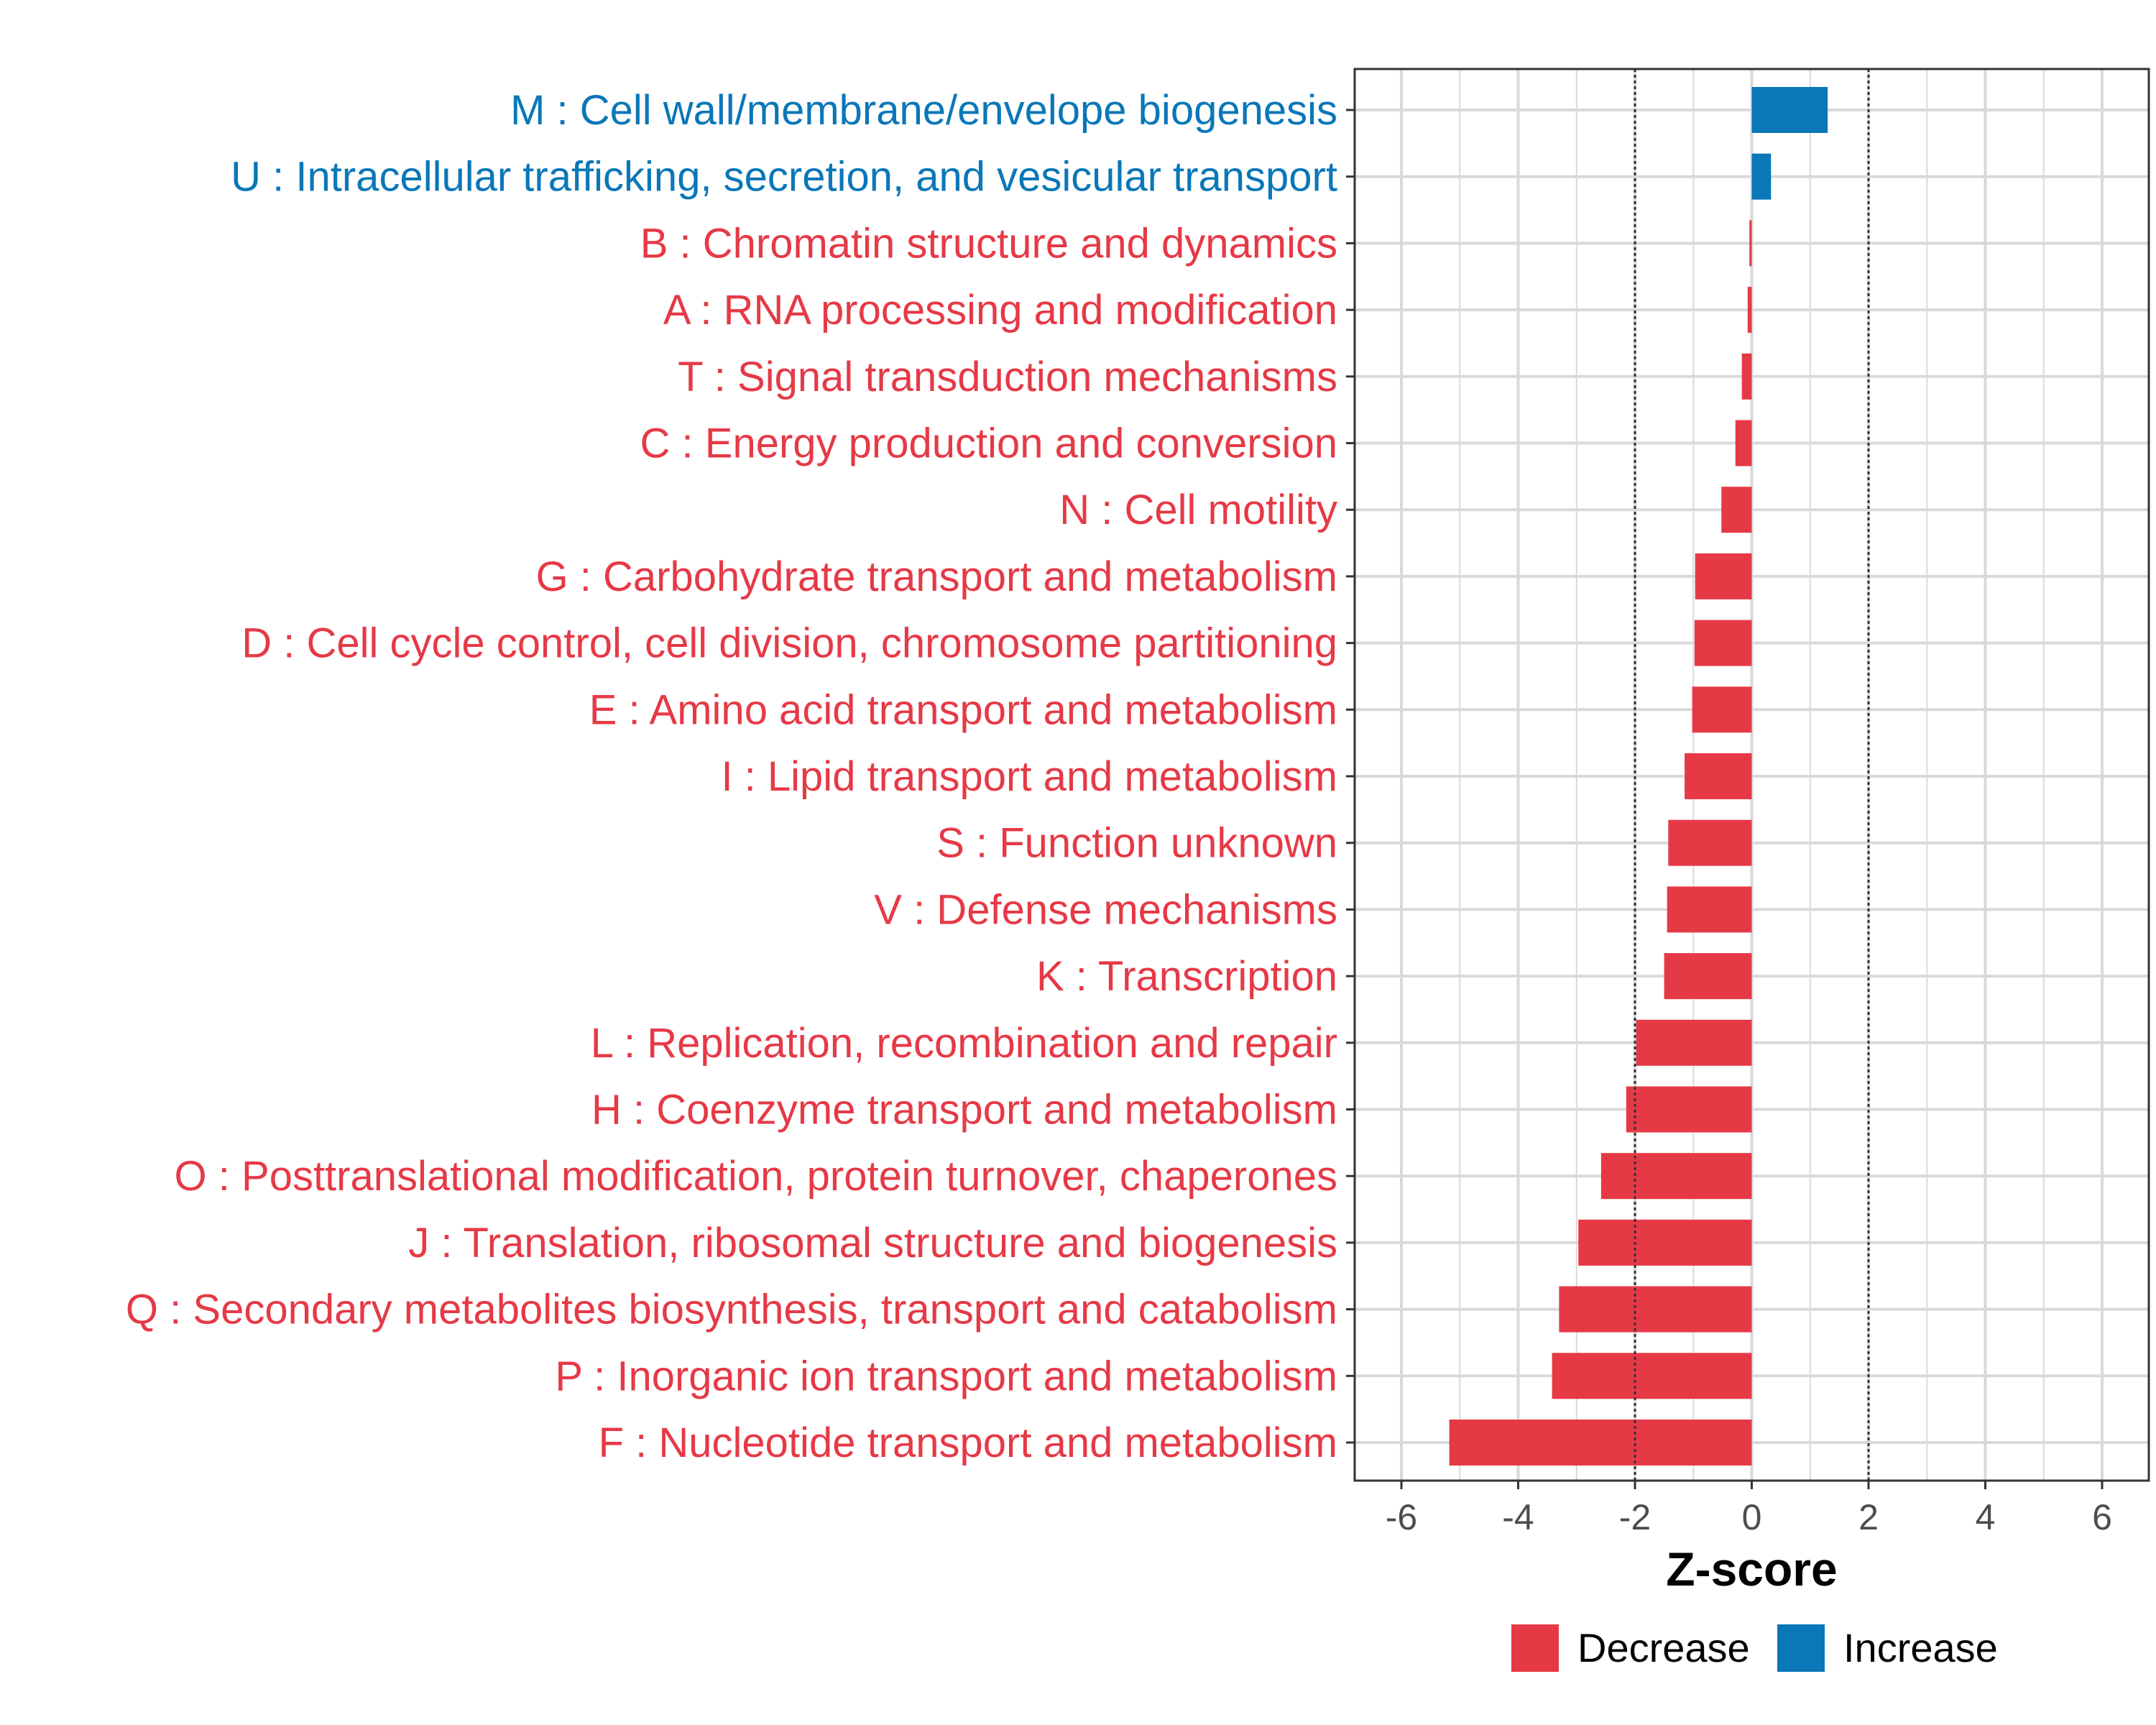 The width and height of the screenshot is (2156, 1725). Describe the element at coordinates (1402, 1517) in the screenshot. I see `x-tick-label: -6` at that location.